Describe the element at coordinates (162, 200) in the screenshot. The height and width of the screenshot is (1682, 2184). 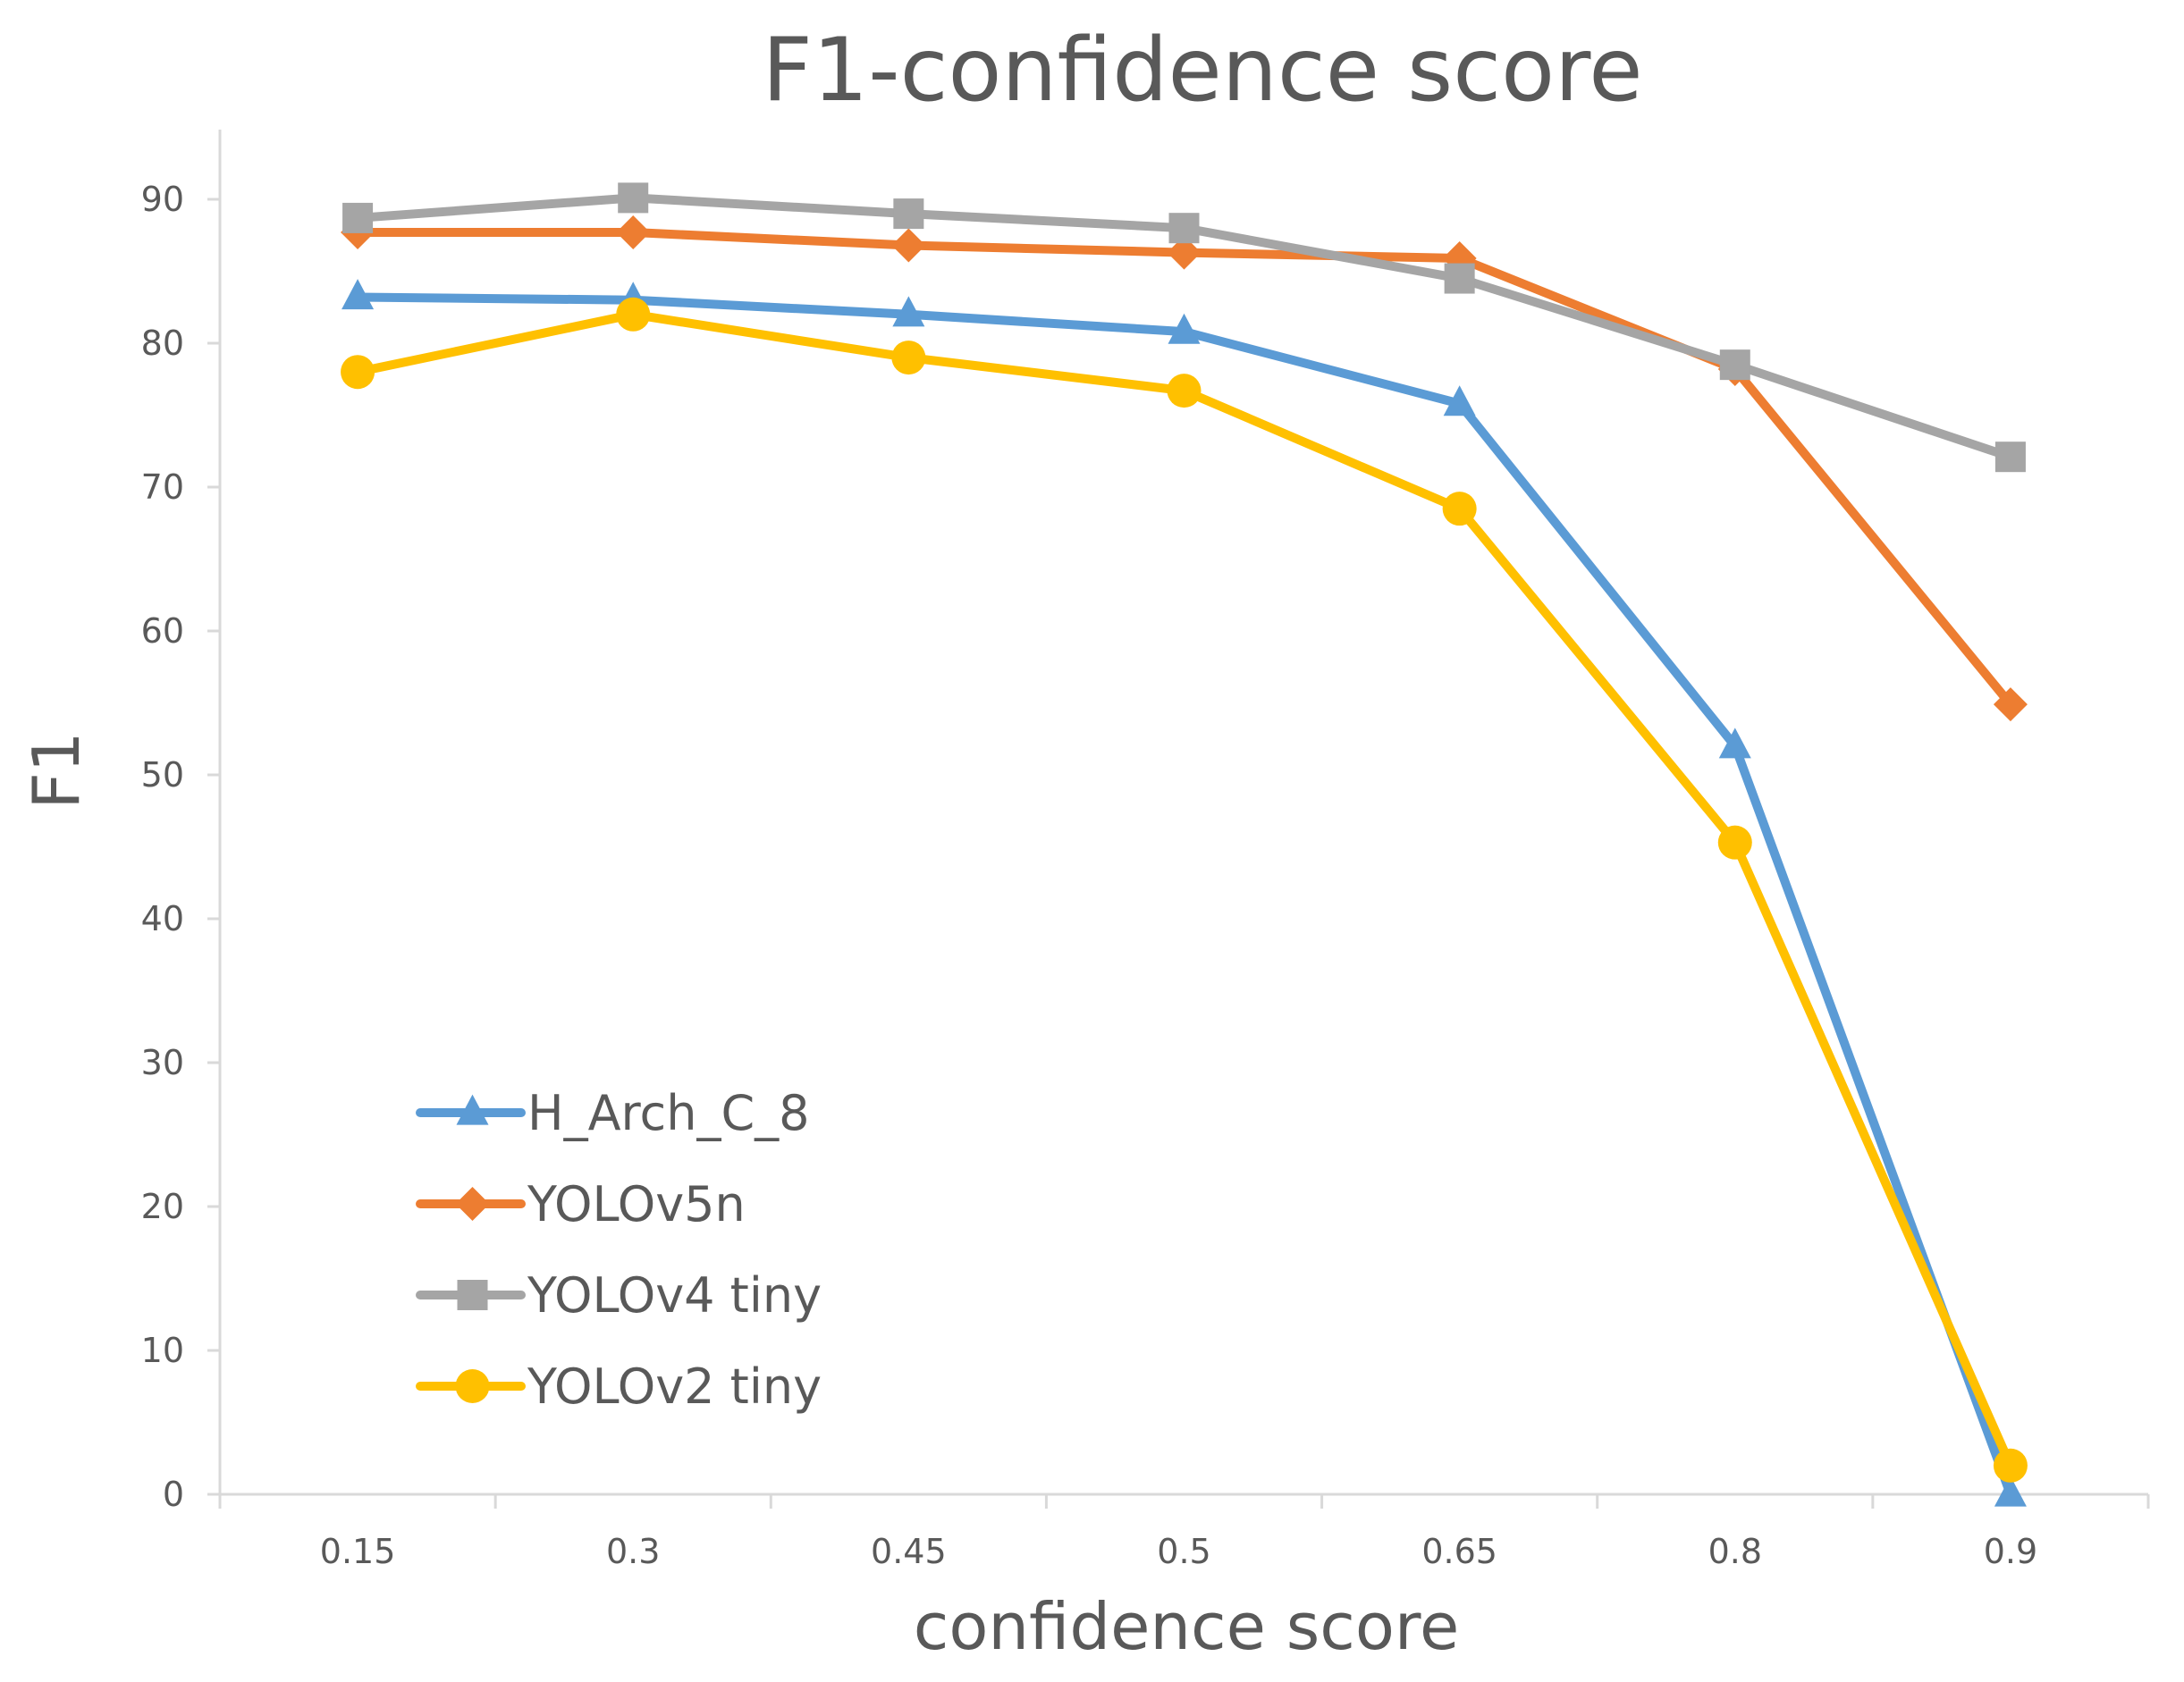
I see `y-tick-label: 90` at that location.